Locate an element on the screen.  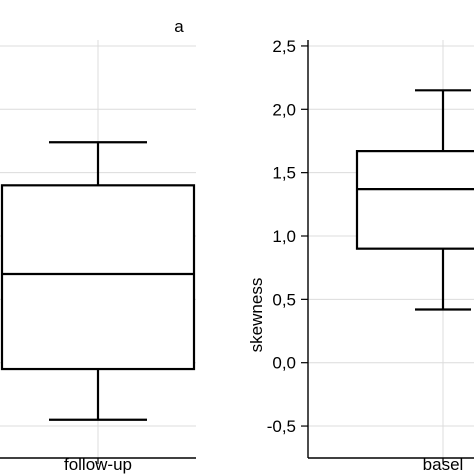
y-tick-label-6: -0,5 is located at coordinates (281, 426).